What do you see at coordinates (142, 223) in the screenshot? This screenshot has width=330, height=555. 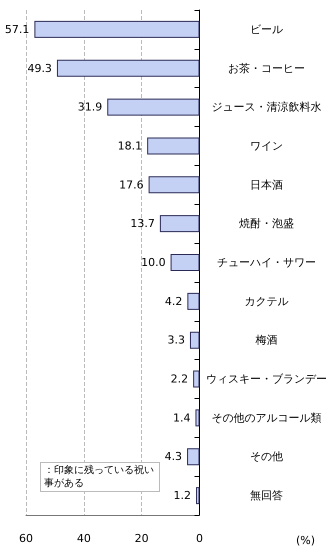 I see `data-label: 13.7` at bounding box center [142, 223].